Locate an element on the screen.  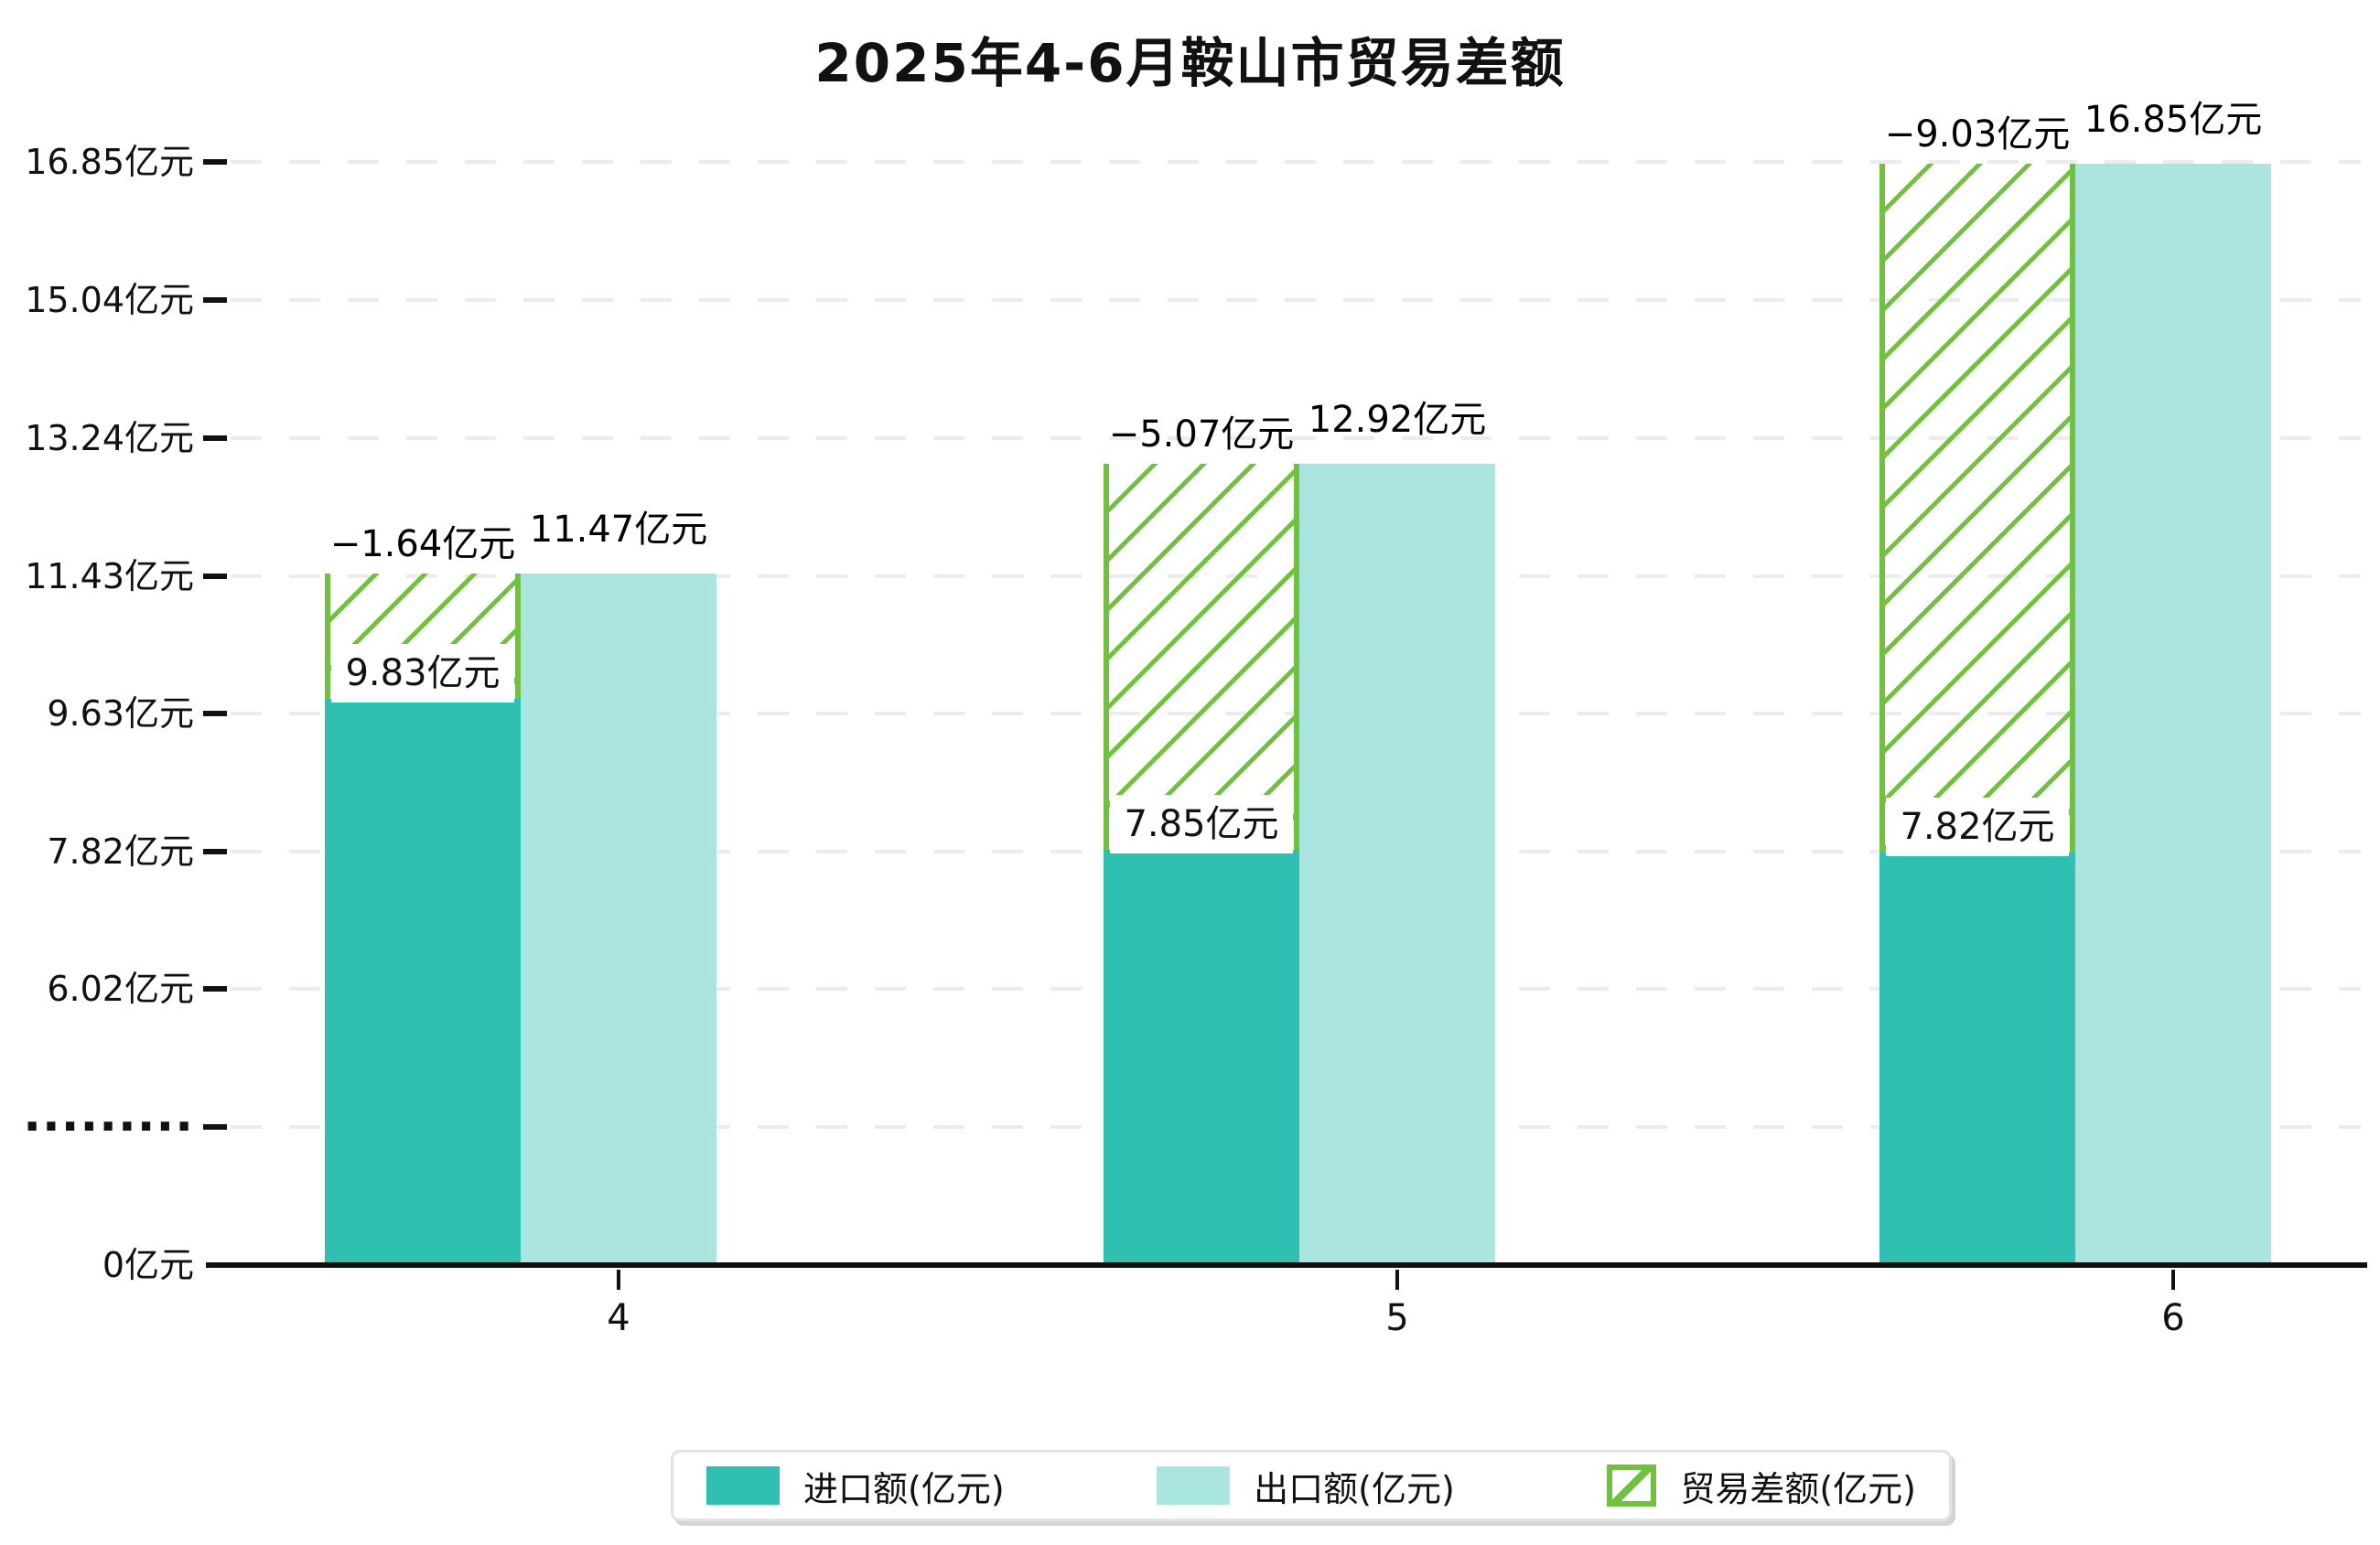
legend-item-import: 进口额(亿元) is located at coordinates (855, 1486).